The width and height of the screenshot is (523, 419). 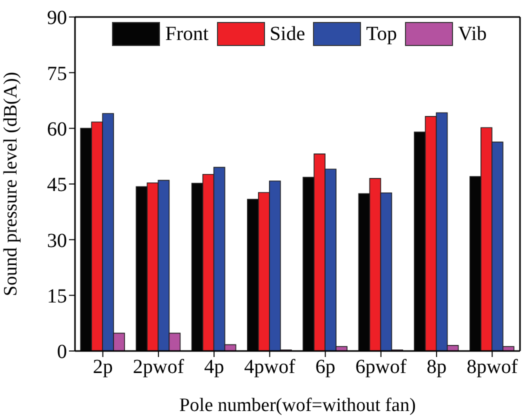 I want to click on y-tick-label: 30, so click(x=57, y=241).